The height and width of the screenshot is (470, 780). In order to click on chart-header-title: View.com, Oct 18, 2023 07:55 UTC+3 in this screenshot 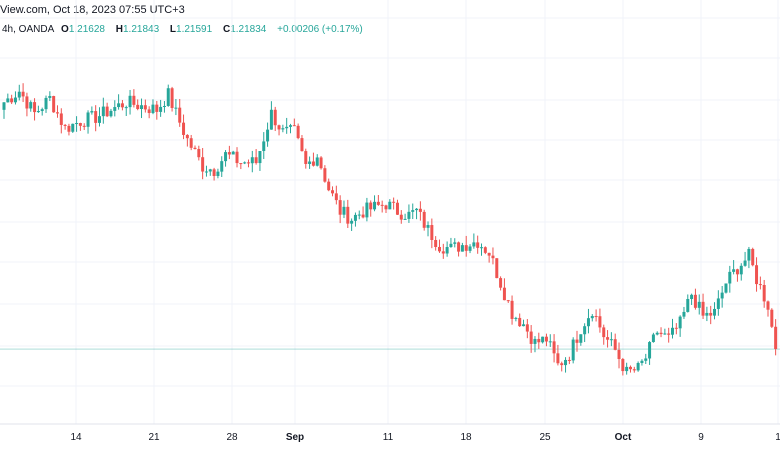, I will do `click(92, 10)`.